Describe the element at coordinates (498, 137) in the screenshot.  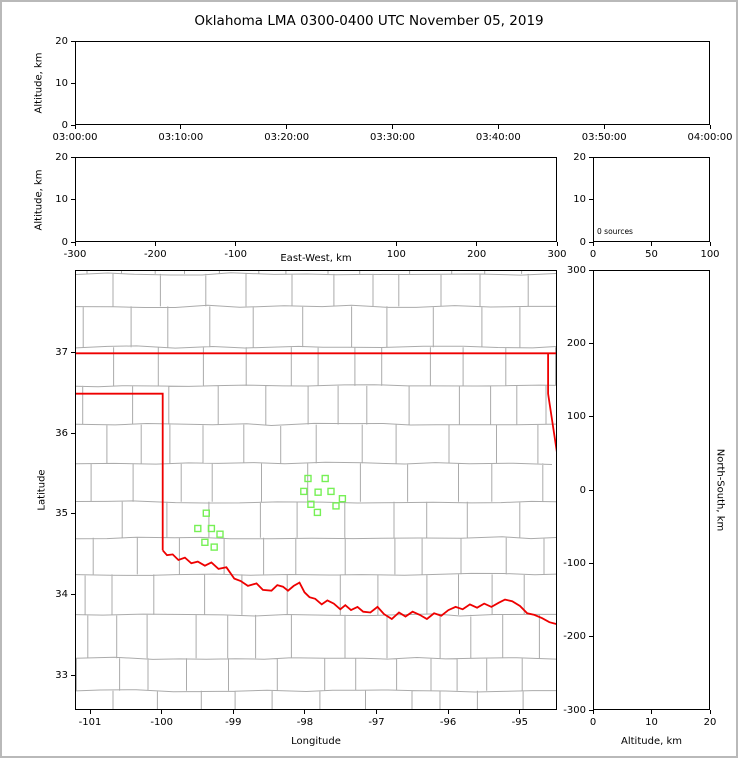
I see `x-tick-label: 03:40:00` at that location.